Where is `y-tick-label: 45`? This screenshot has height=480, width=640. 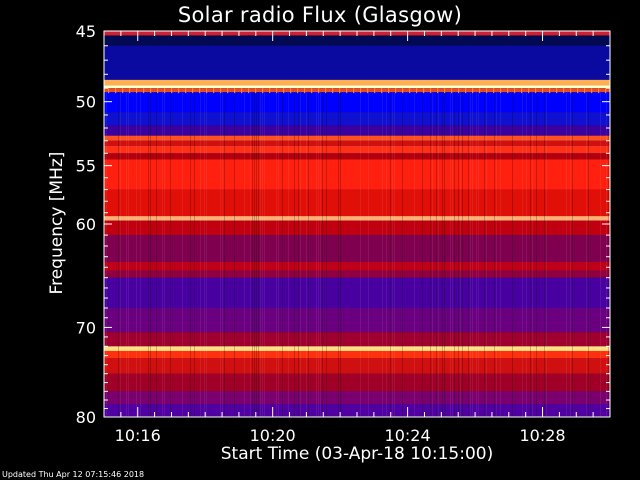 y-tick-label: 45 is located at coordinates (86, 31).